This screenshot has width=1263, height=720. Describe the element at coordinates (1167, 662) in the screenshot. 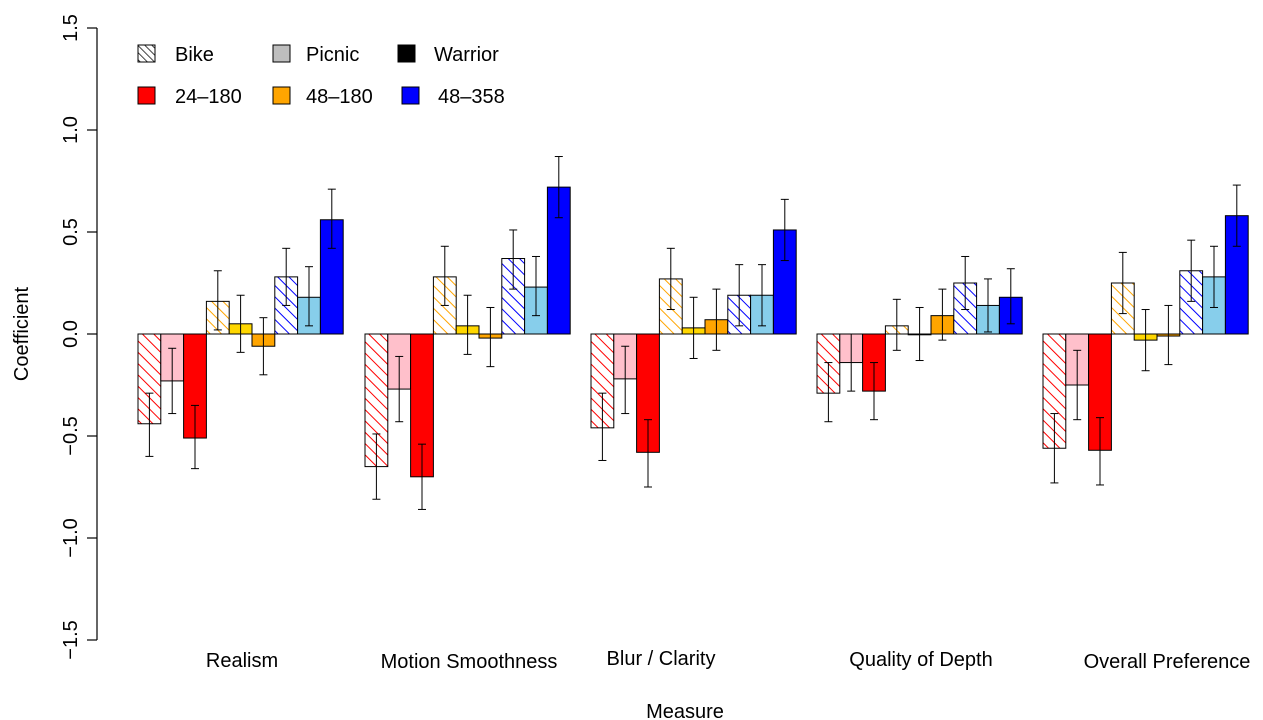

I see `category-label: Overall Preference` at that location.